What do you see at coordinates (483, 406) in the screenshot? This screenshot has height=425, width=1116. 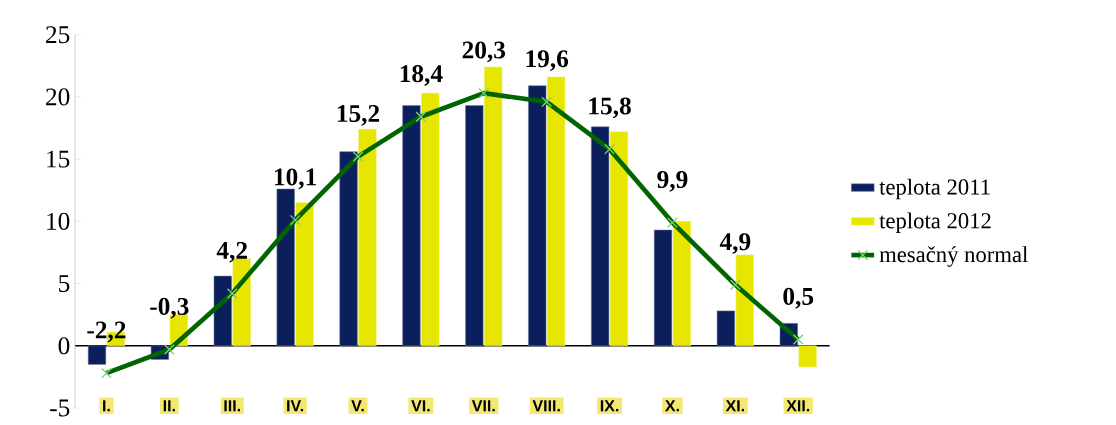 I see `x-tick-label: VII.` at bounding box center [483, 406].